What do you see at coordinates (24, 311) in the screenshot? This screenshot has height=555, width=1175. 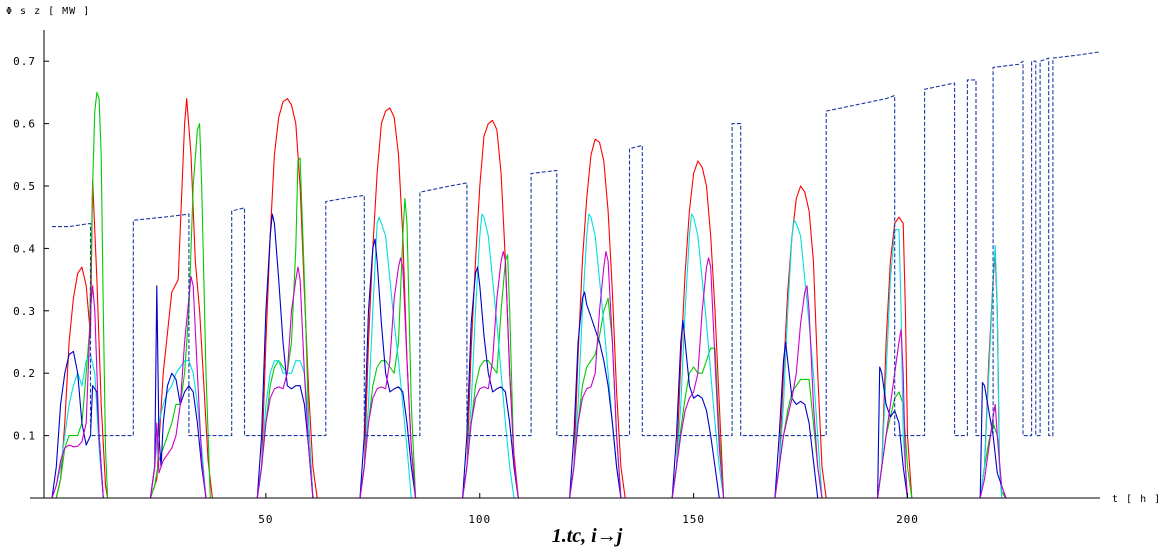 I see `y-tick-label: 0.3` at bounding box center [24, 311].